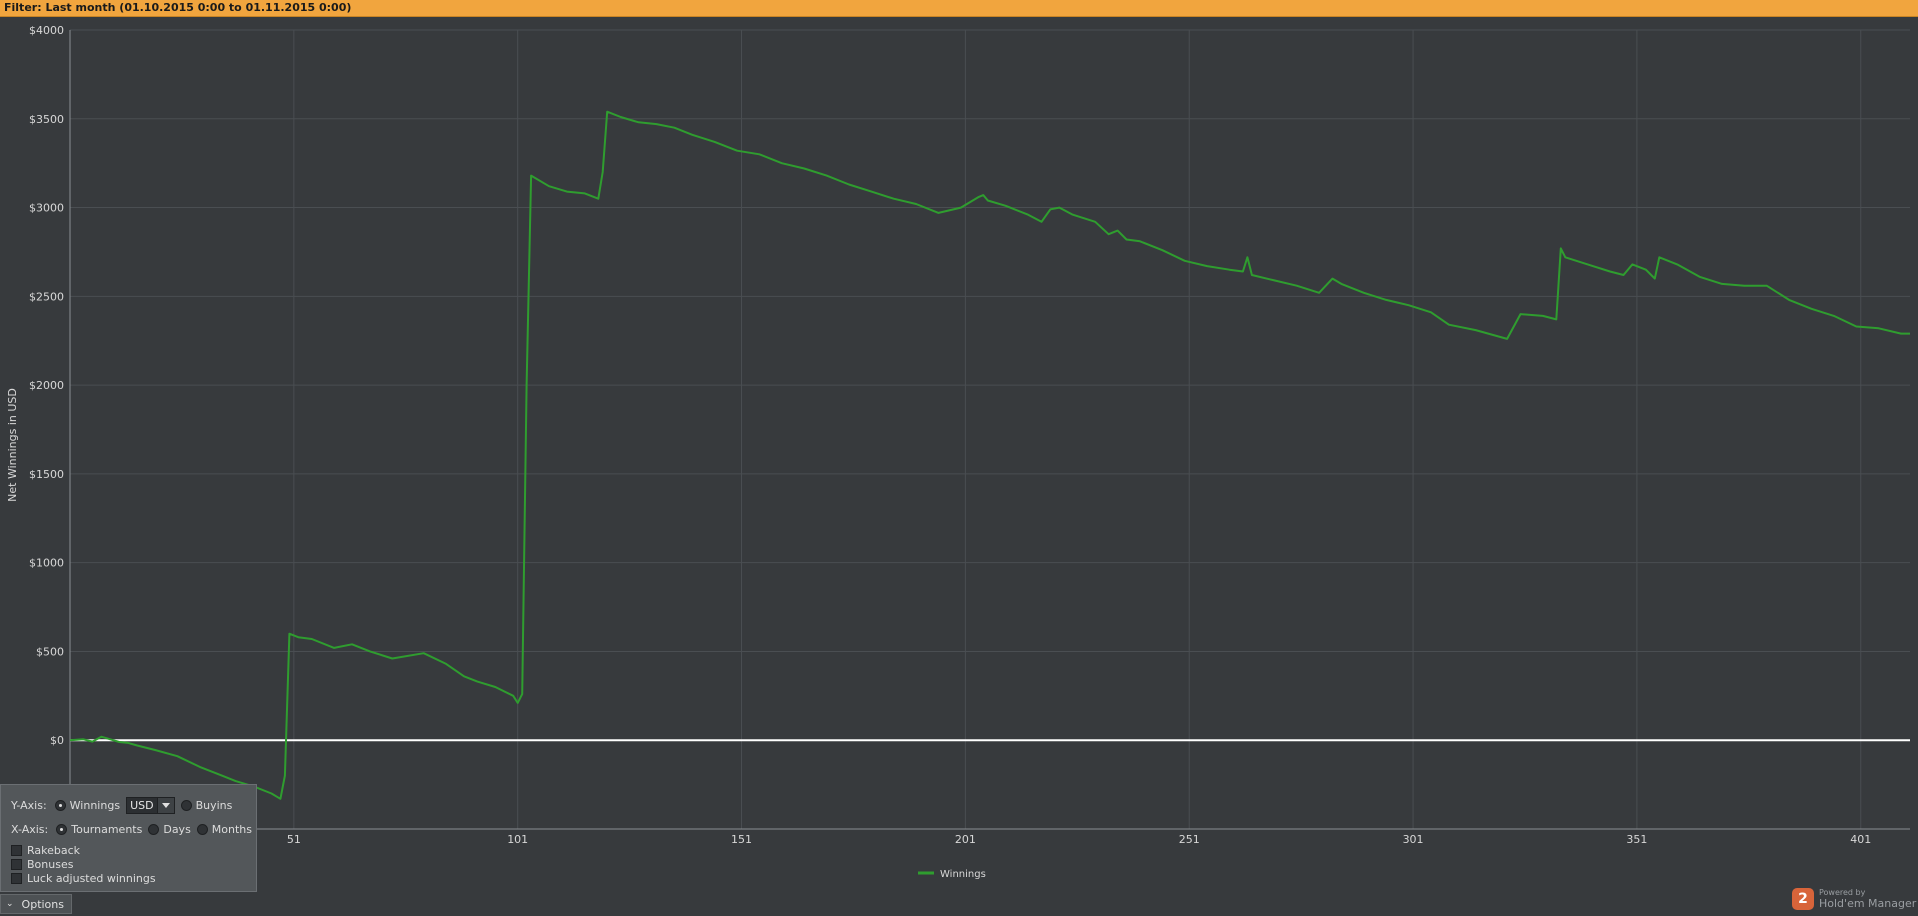 This screenshot has width=1918, height=916. I want to click on powered-by-text: Powered by, so click(1842, 892).